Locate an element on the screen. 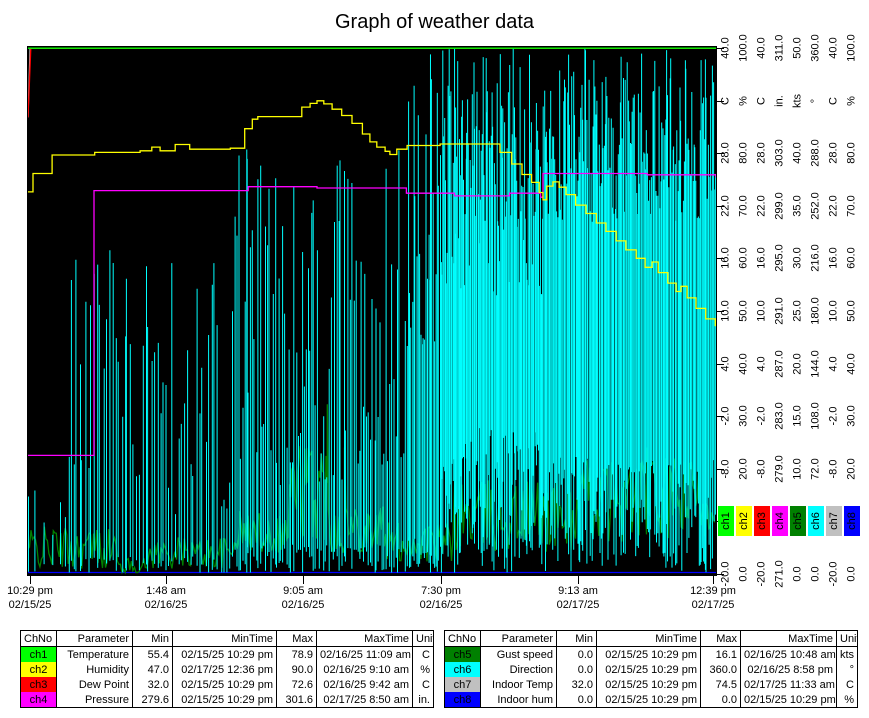 The width and height of the screenshot is (869, 718). parameter-cell: Indoor hum is located at coordinates (518, 700).